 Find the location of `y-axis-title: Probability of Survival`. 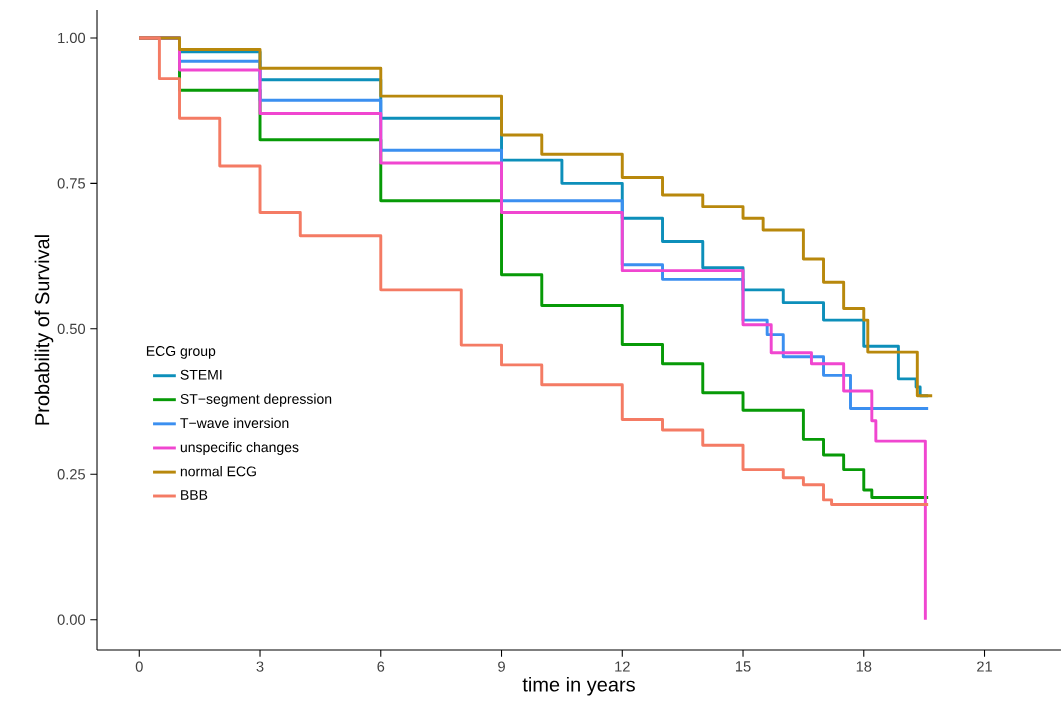

y-axis-title: Probability of Survival is located at coordinates (44, 330).